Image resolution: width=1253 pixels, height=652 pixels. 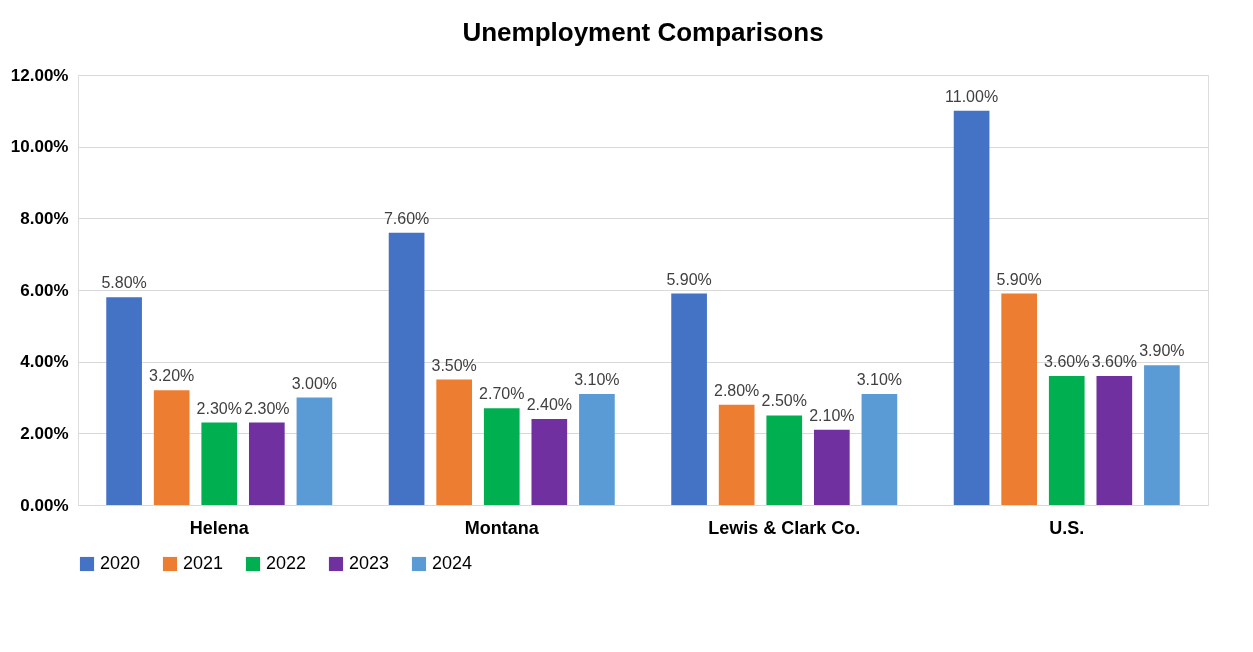 What do you see at coordinates (784, 401) in the screenshot?
I see `data-label: 2.50%` at bounding box center [784, 401].